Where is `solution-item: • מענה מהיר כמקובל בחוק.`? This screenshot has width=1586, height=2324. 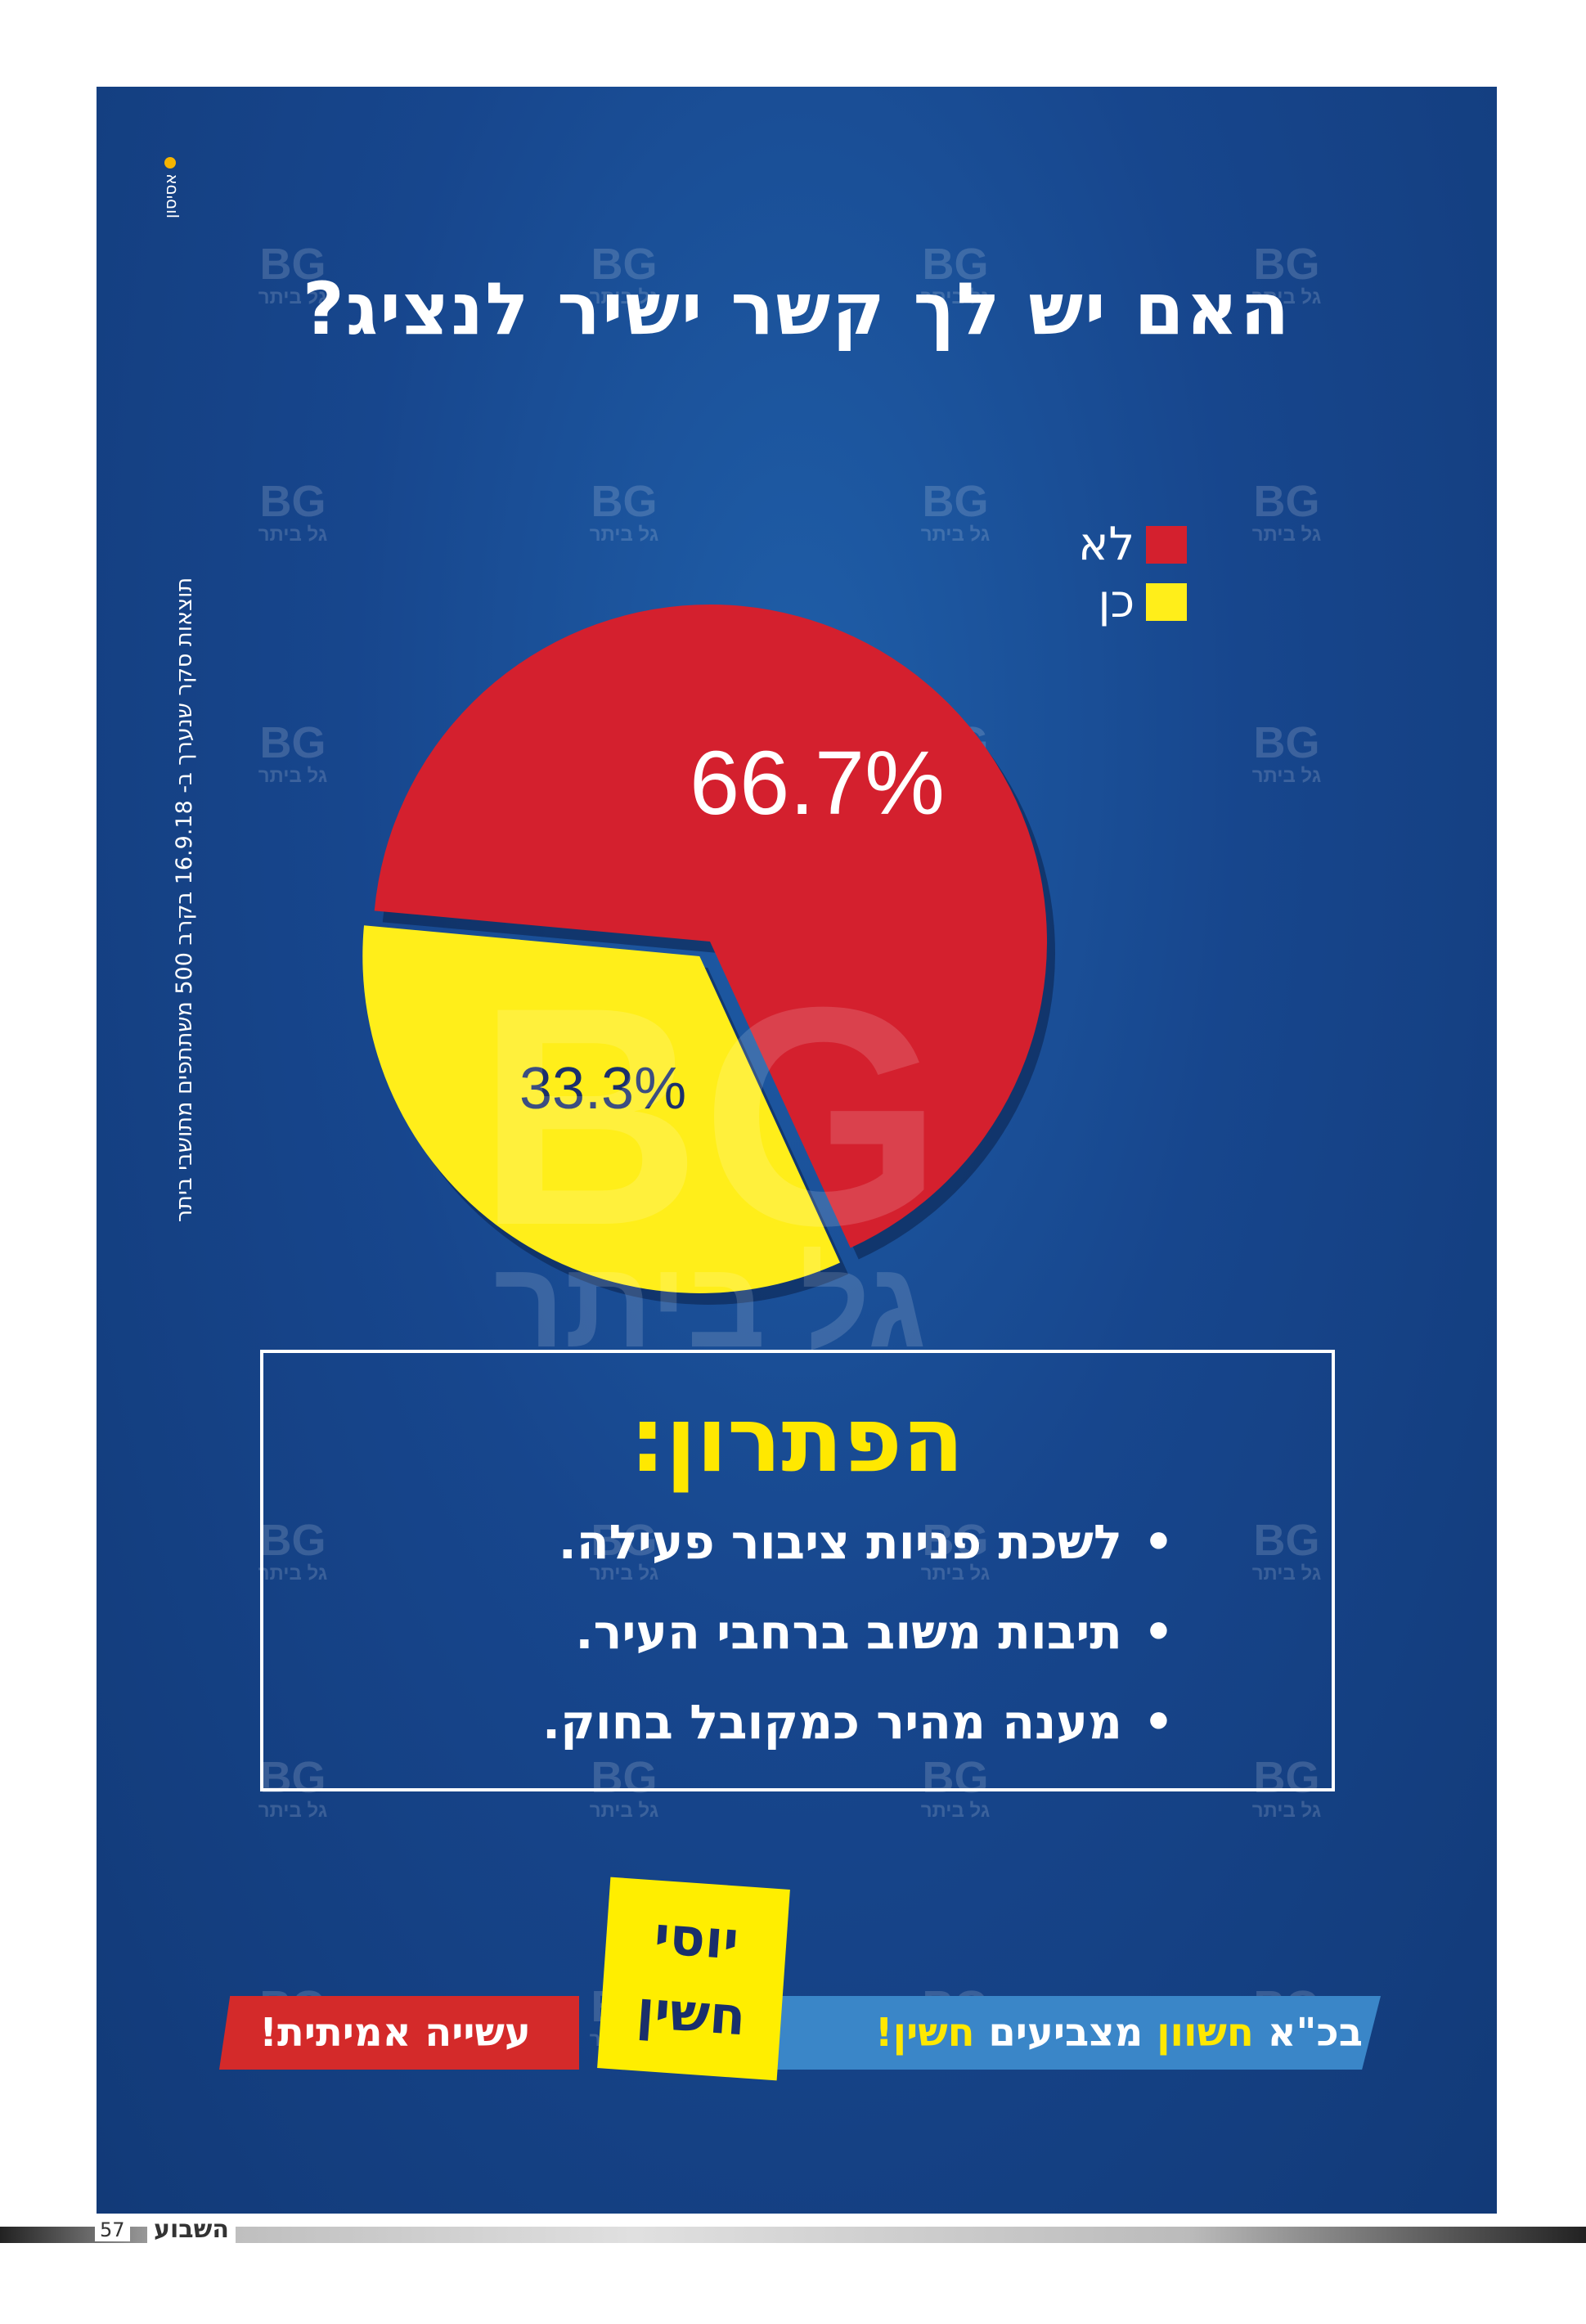 solution-item: • מענה מהיר כמקובל בחוק. is located at coordinates (858, 1722).